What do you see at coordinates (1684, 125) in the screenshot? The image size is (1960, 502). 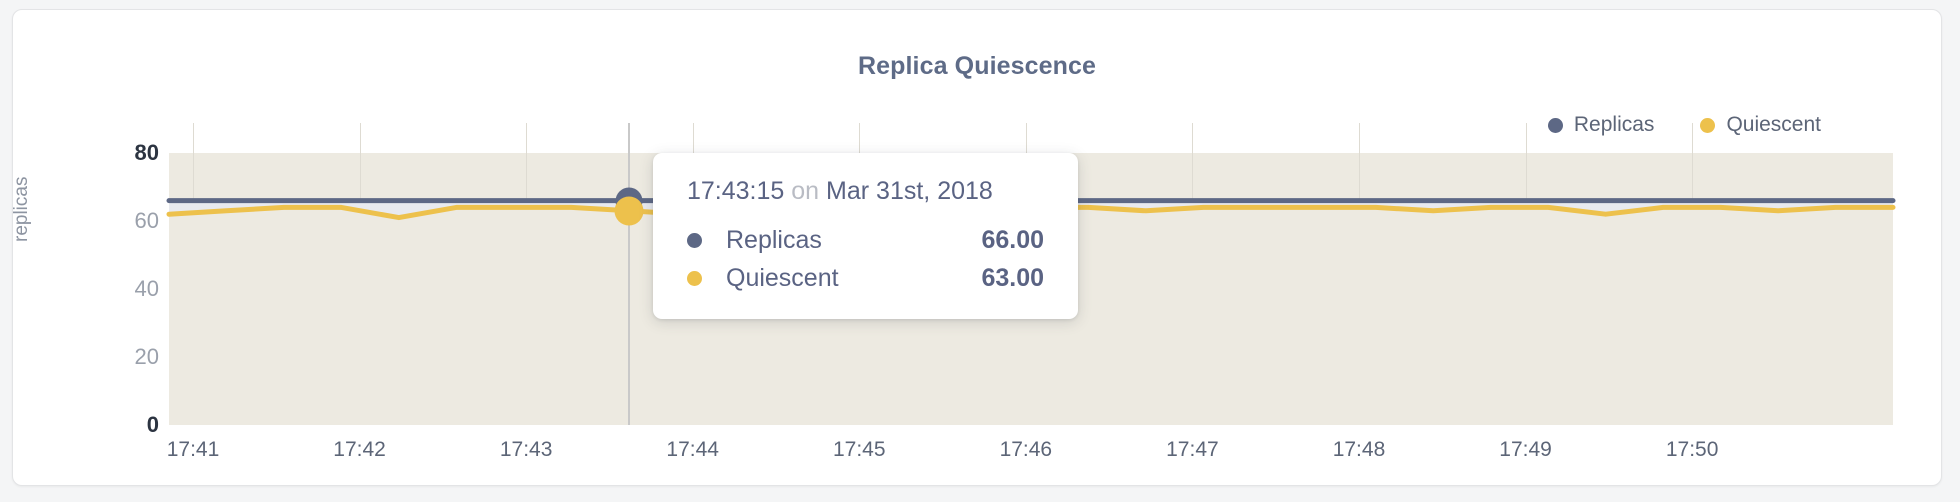 I see `chart-legend: Replicas Quiescent` at bounding box center [1684, 125].